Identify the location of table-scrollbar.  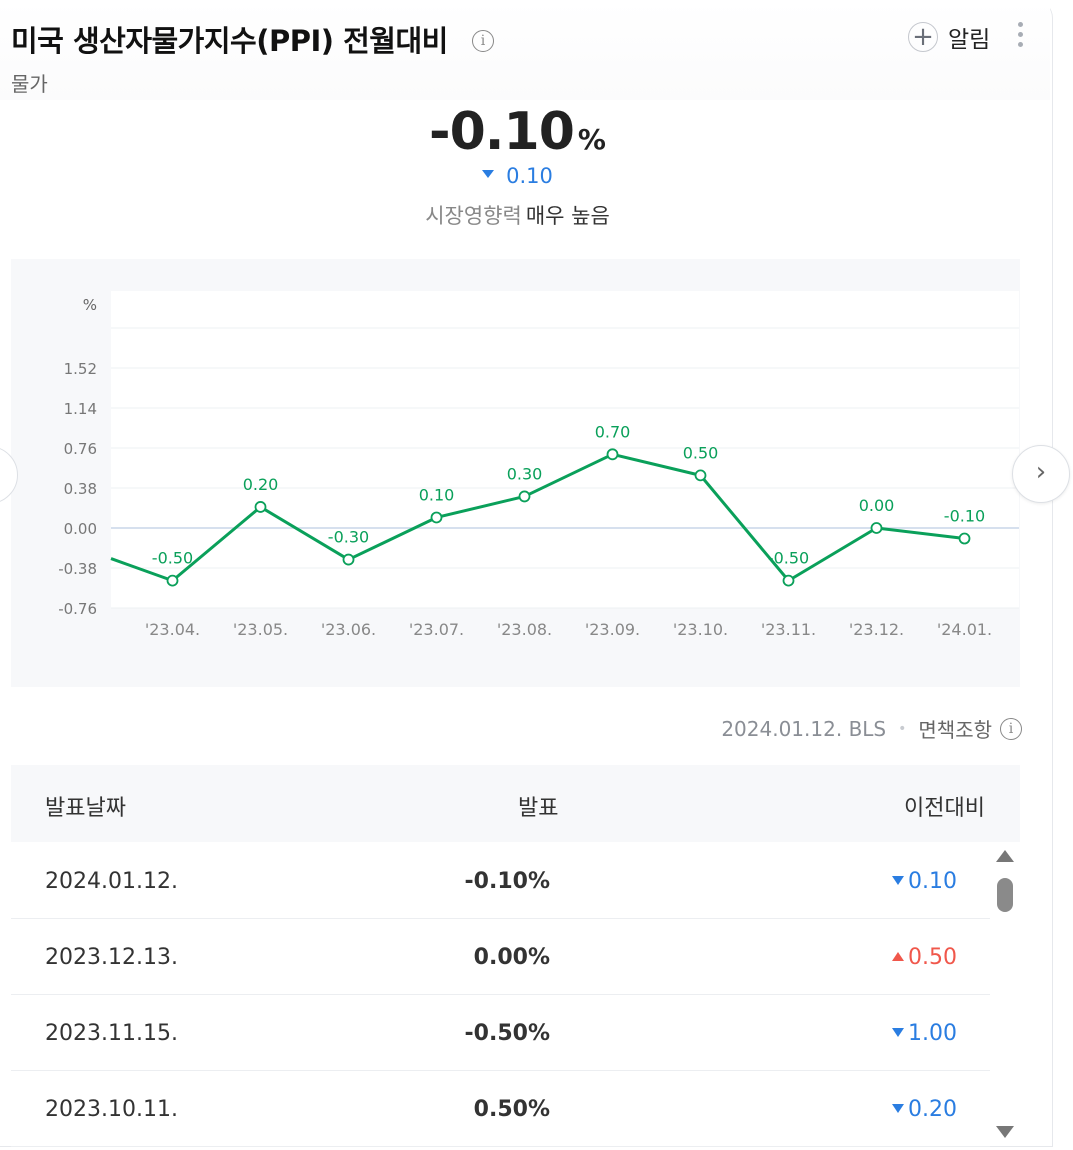
(1006, 995).